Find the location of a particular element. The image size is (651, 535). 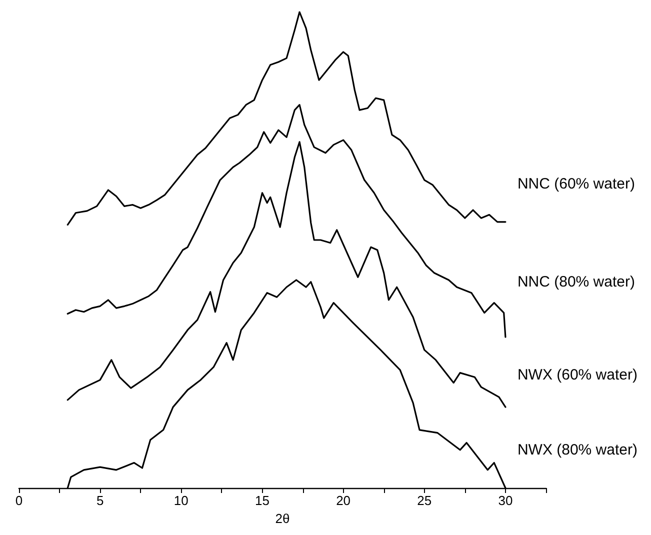

x-axis-title: 2θ is located at coordinates (282, 518).